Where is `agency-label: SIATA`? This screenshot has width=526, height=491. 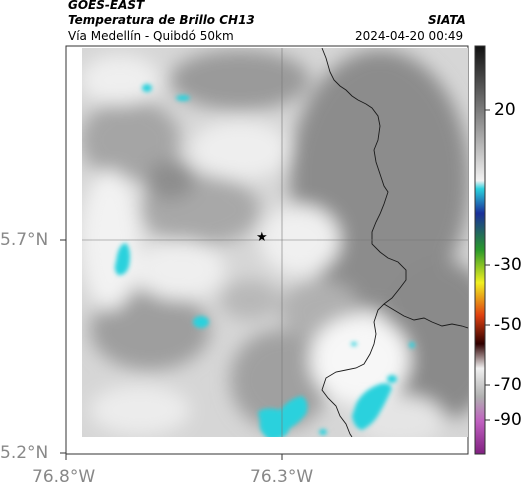 agency-label: SIATA is located at coordinates (447, 20).